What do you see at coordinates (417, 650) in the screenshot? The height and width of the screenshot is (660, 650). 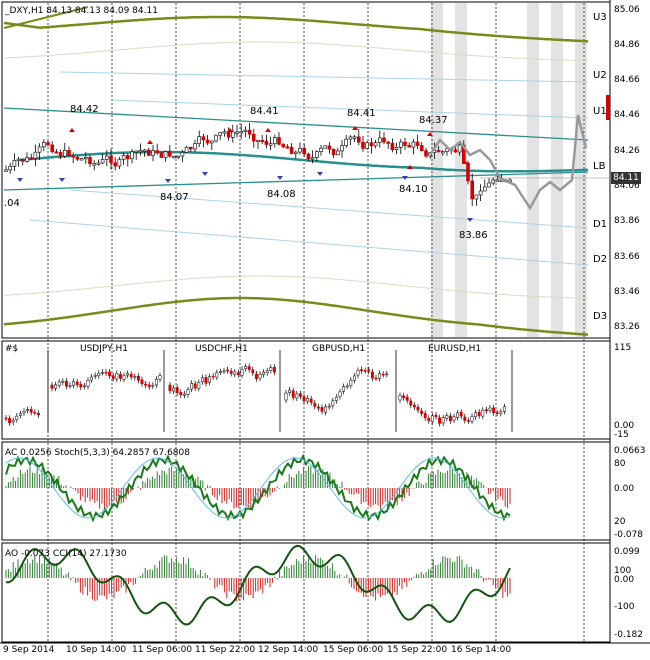 I see `time-axis-label: 15 Sep 22:00` at bounding box center [417, 650].